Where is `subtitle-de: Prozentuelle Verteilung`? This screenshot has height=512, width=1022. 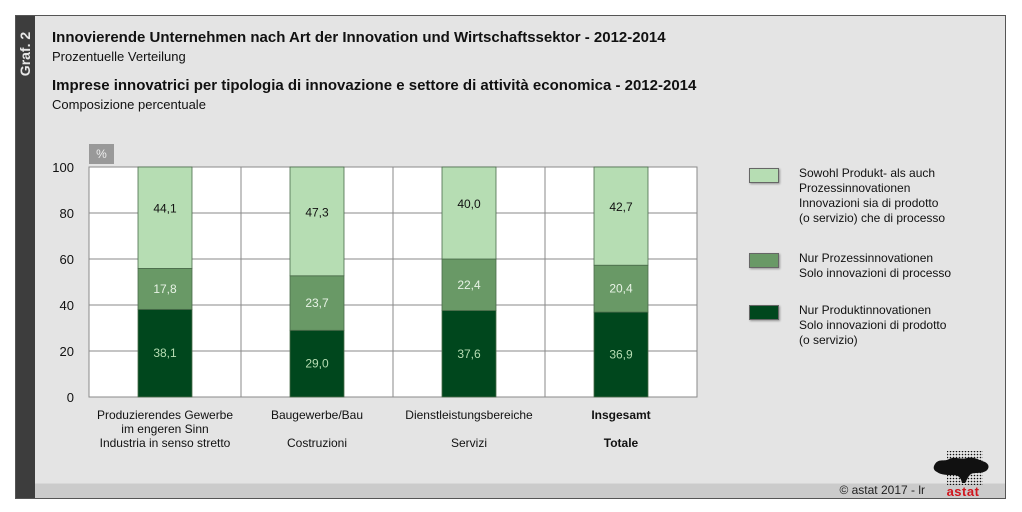
subtitle-de: Prozentuelle Verteilung is located at coordinates (119, 56).